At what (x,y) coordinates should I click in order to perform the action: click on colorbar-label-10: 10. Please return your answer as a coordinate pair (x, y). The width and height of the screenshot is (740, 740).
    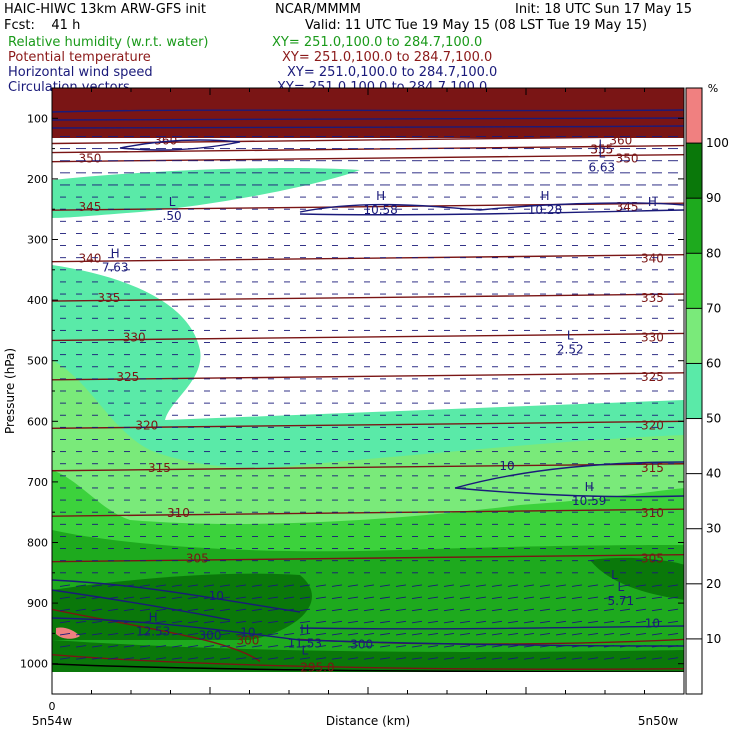
    Looking at the image, I should click on (713, 639).